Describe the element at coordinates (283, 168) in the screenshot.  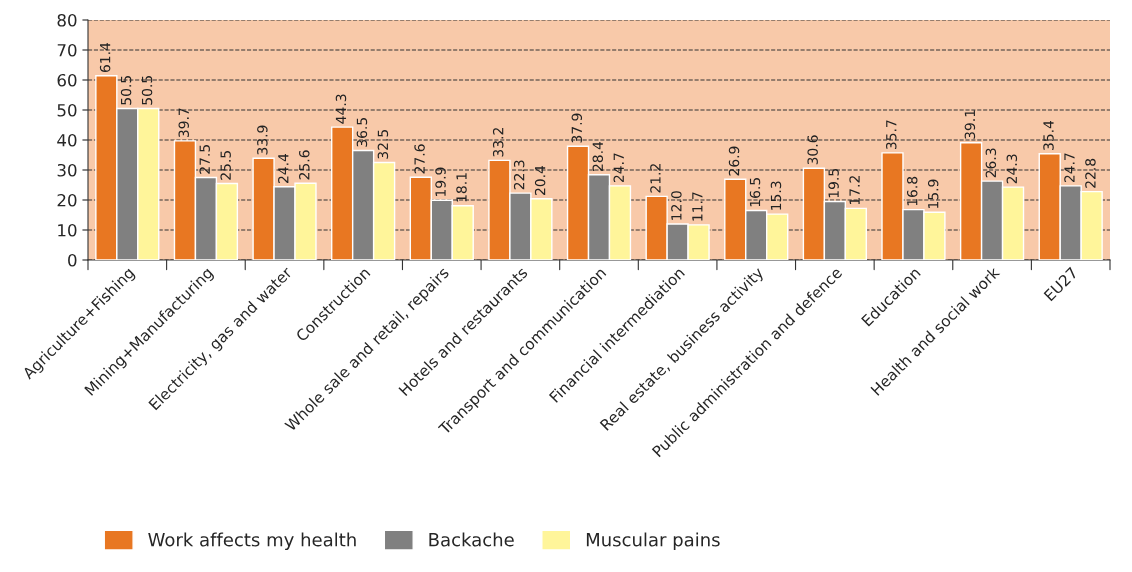
I see `data-label: 24.4` at that location.